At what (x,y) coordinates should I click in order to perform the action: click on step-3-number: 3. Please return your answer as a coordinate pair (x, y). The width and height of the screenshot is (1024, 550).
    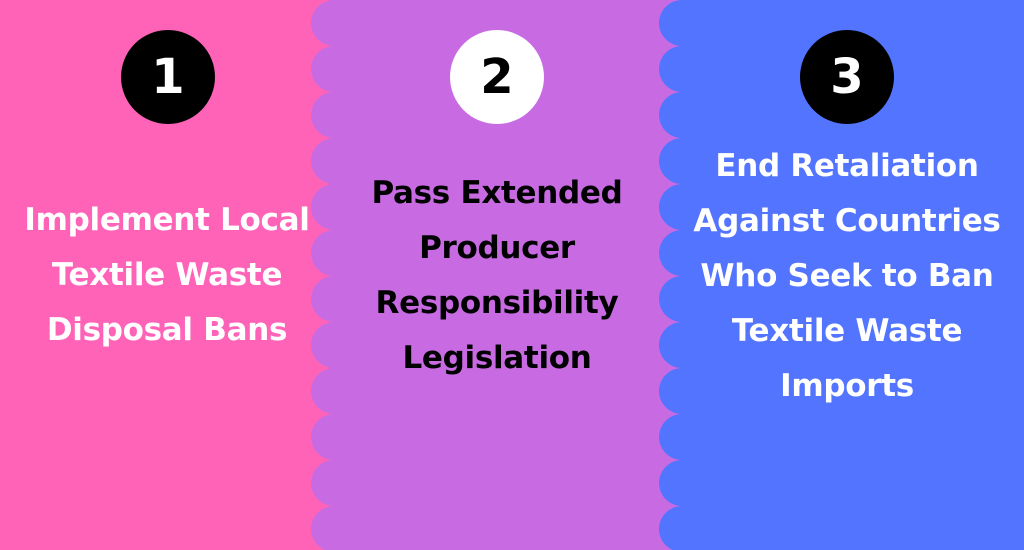
    Looking at the image, I should click on (847, 77).